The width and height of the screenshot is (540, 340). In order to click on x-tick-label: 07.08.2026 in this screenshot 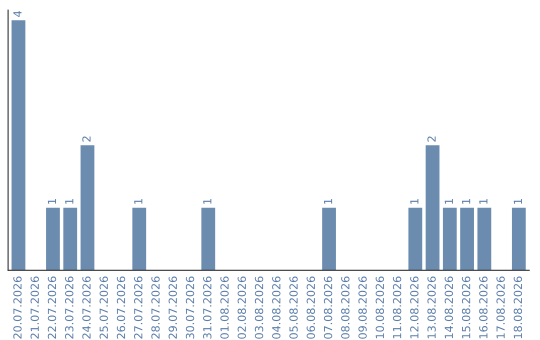, I will do `click(328, 307)`.